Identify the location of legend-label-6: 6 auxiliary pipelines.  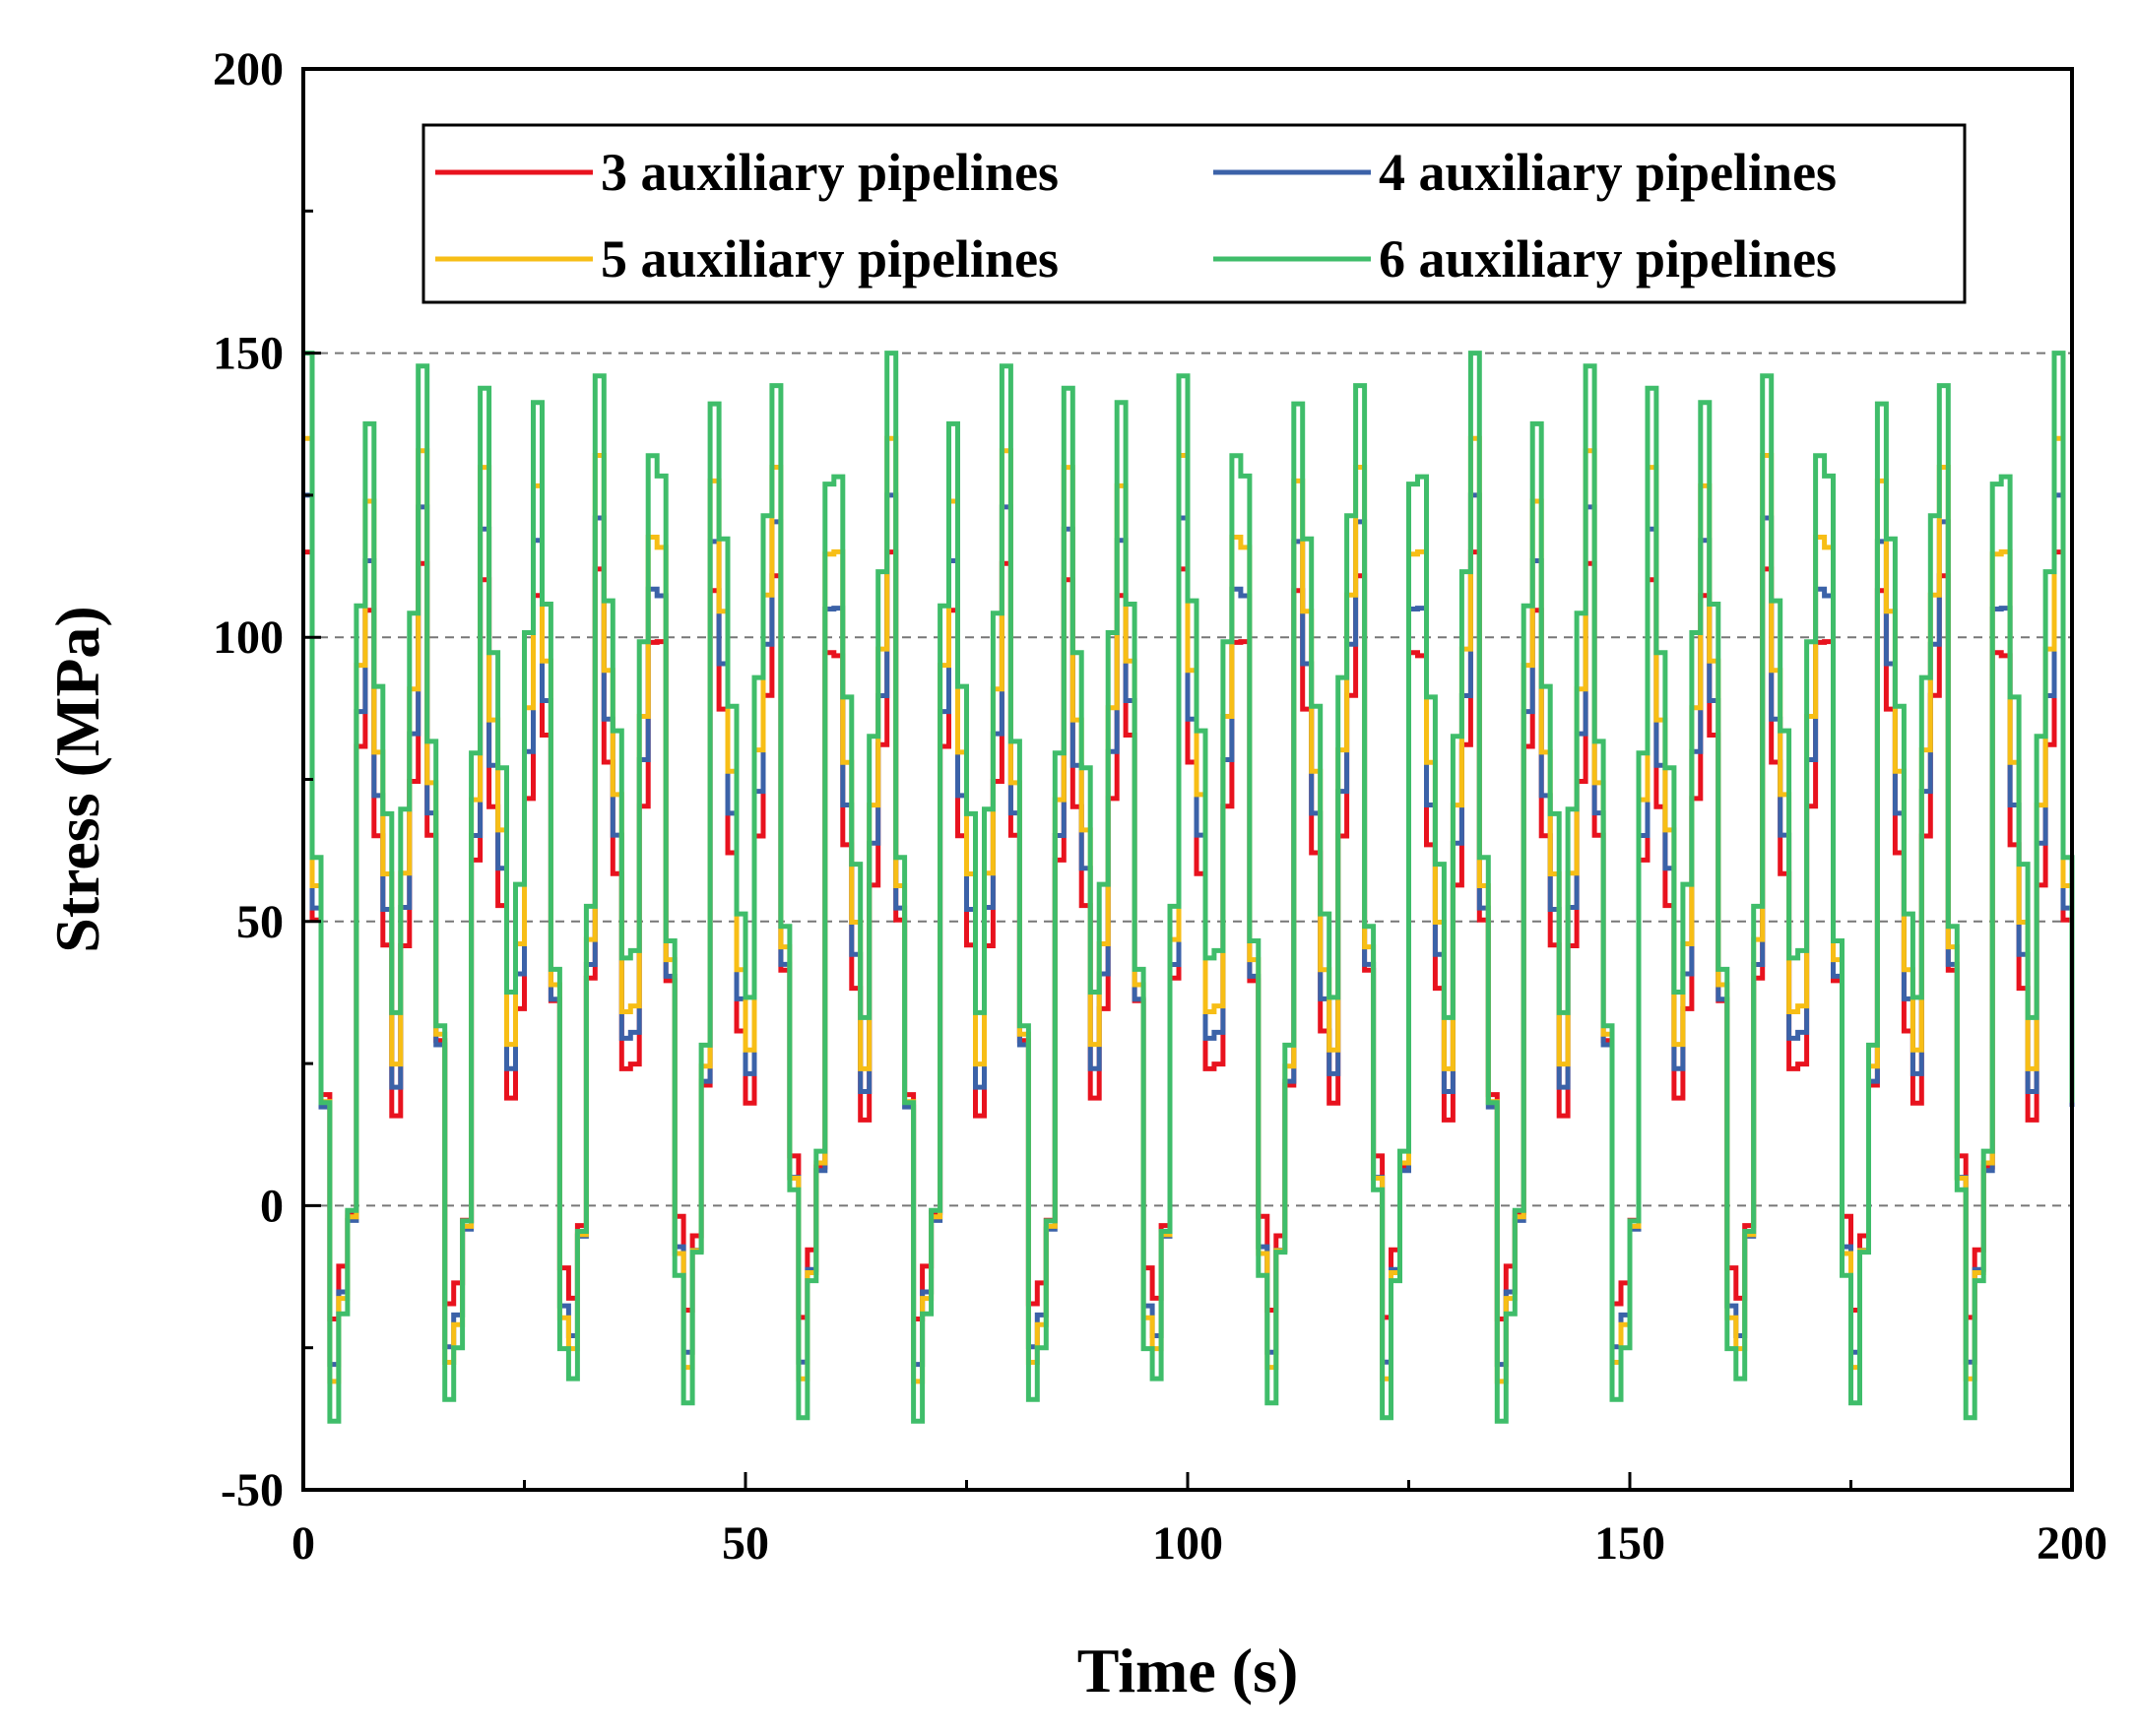
(1608, 259).